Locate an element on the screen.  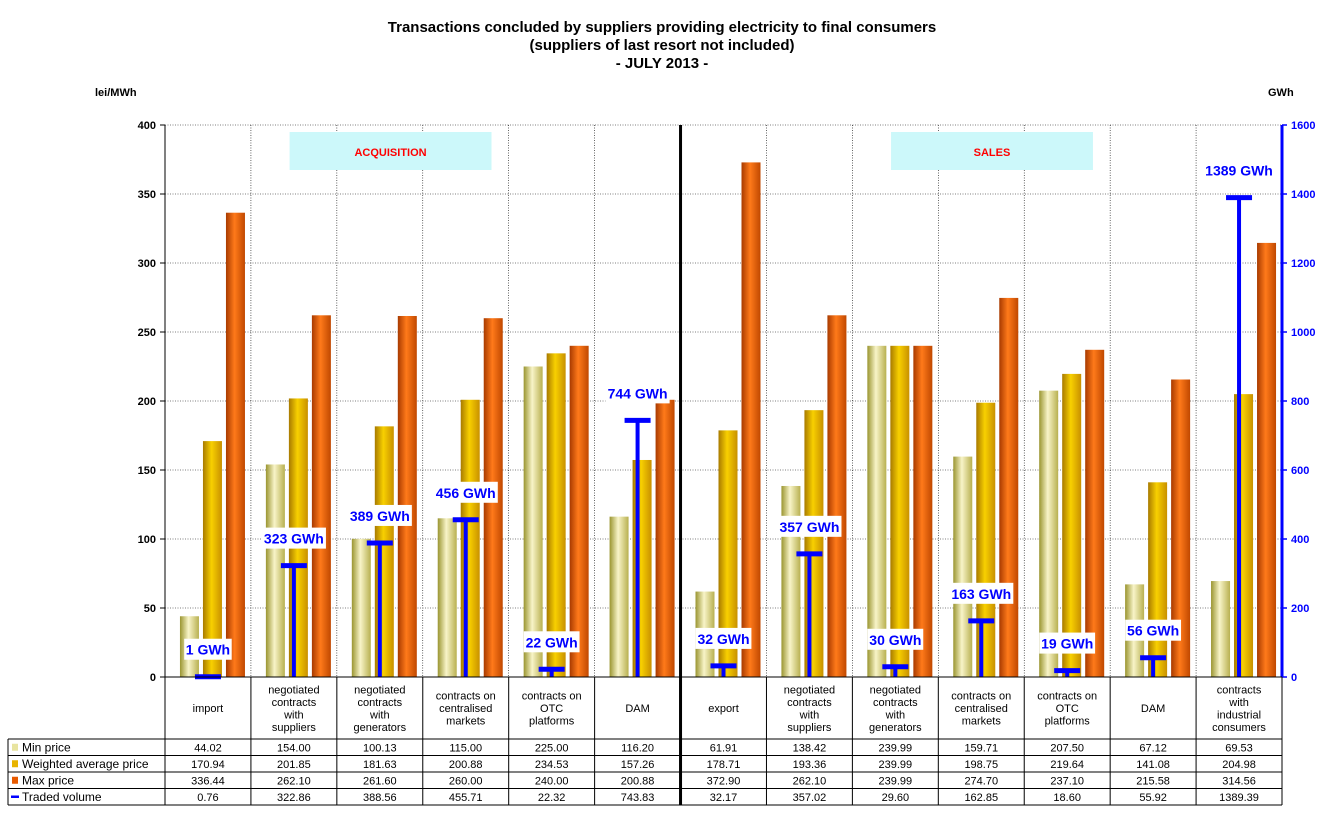
y-right-tick-label: 1600 is located at coordinates (1303, 126).